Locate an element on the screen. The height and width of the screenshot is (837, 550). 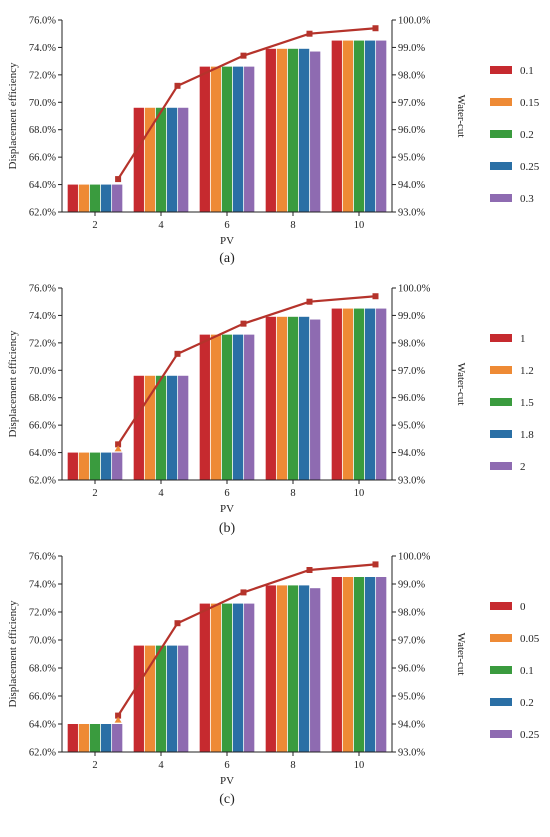
bar-1.8-pv2 is located at coordinates (106, 466).